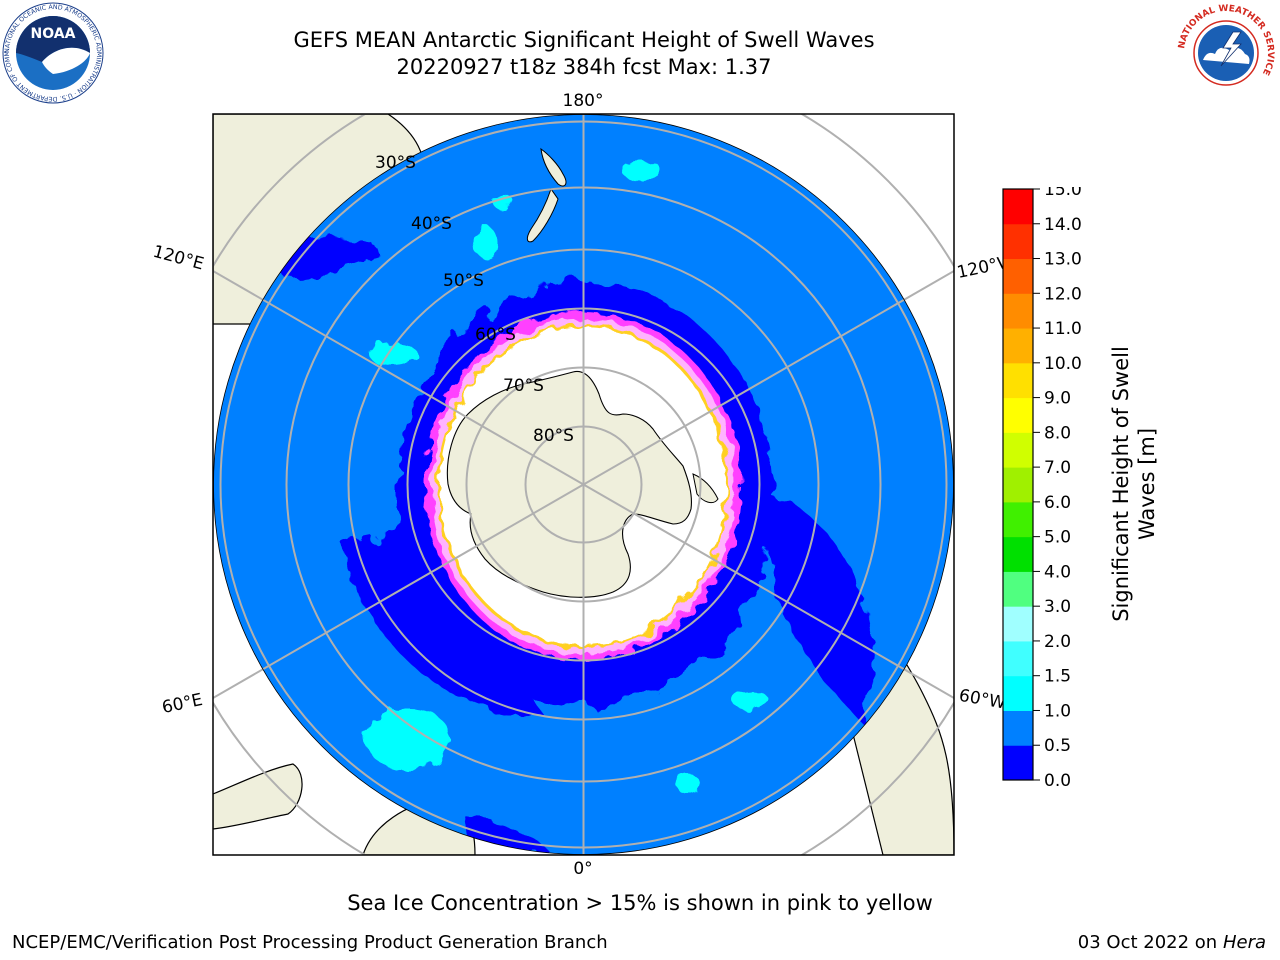 The height and width of the screenshot is (960, 1280). Describe the element at coordinates (1057, 572) in the screenshot. I see `colorbar-tick-label: 4.0` at that location.